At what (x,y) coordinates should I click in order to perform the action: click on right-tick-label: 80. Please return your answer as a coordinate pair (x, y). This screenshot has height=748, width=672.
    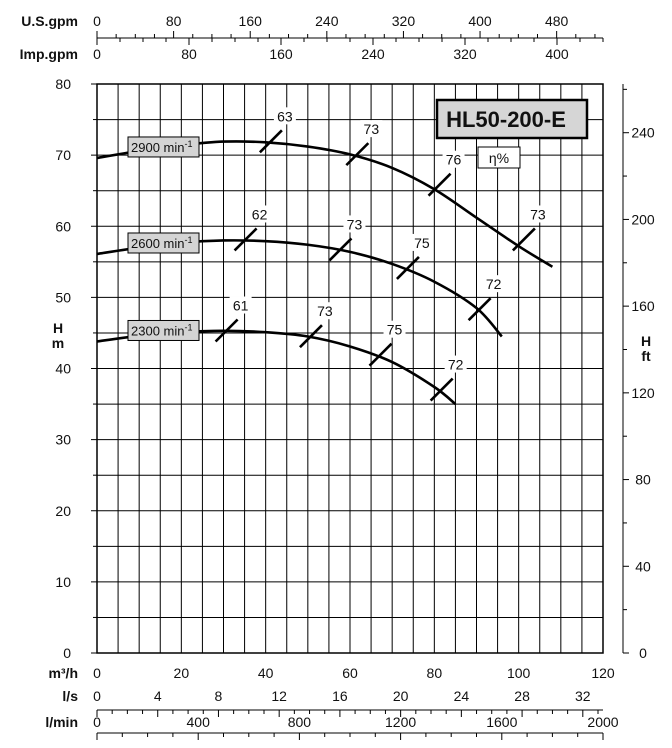
    Looking at the image, I should click on (643, 480).